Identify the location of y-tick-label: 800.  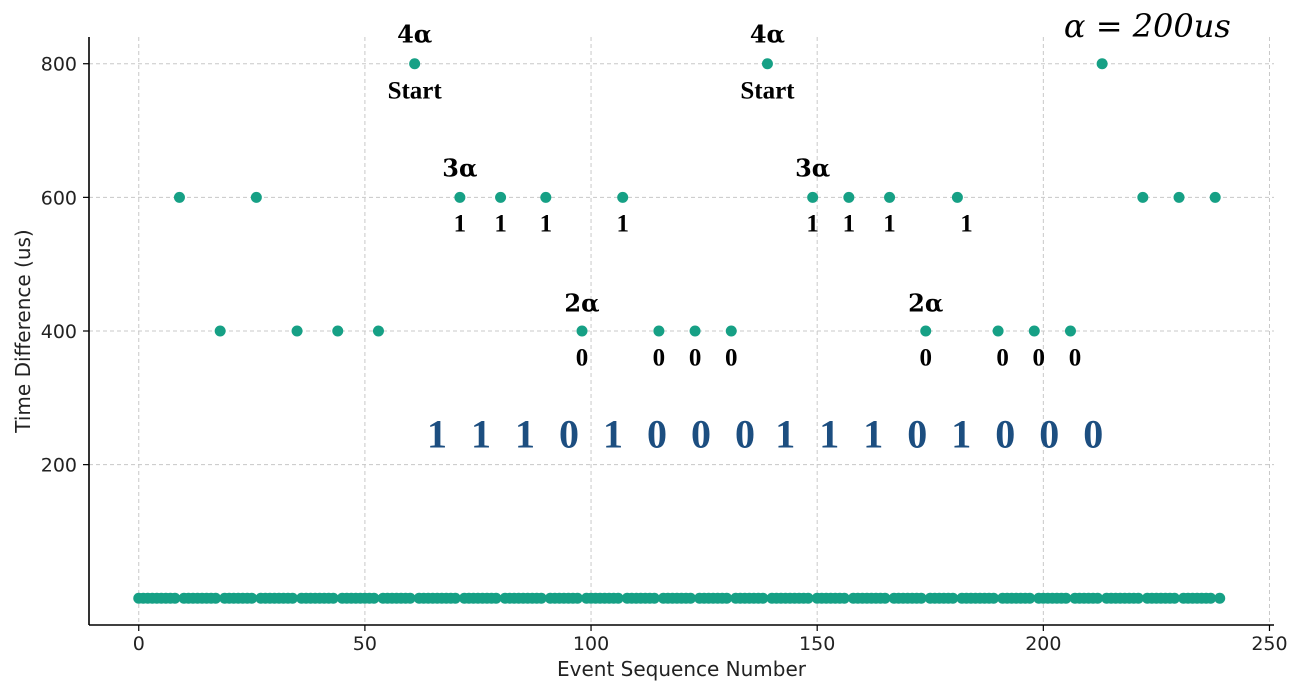
(59, 65).